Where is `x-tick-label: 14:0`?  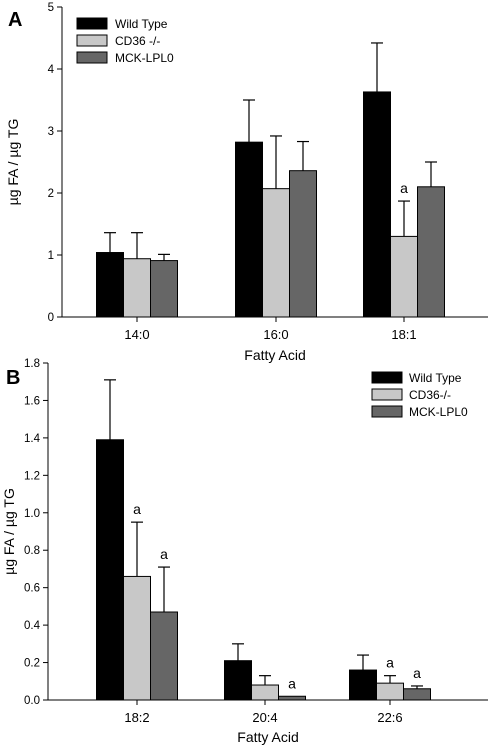
x-tick-label: 14:0 is located at coordinates (136, 334).